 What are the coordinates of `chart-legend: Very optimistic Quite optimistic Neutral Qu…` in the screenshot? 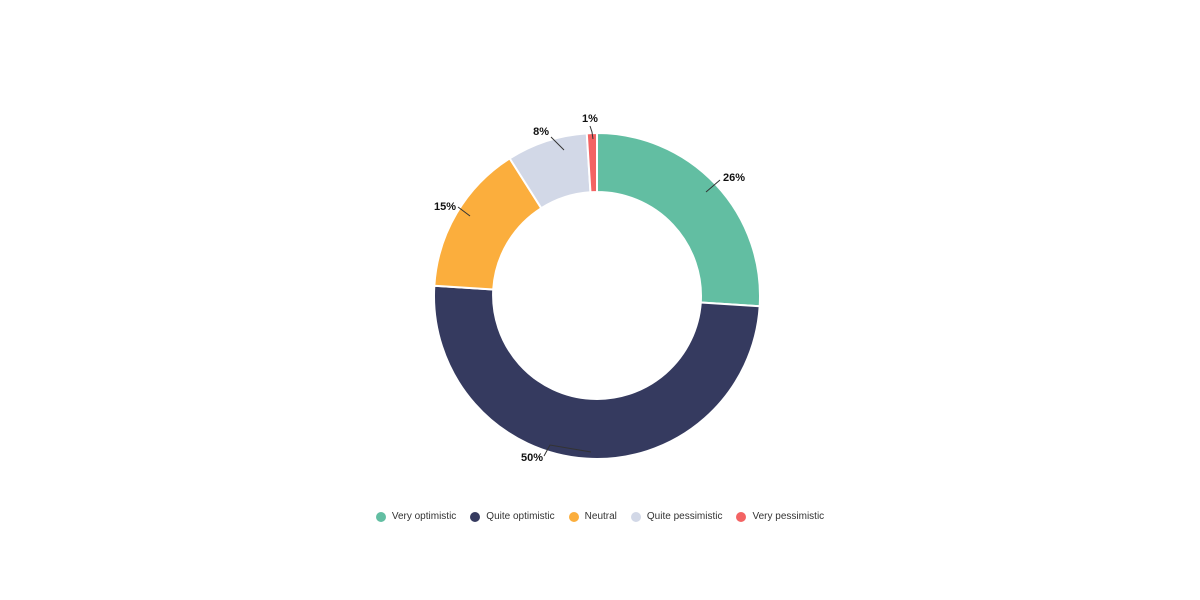 It's located at (600, 517).